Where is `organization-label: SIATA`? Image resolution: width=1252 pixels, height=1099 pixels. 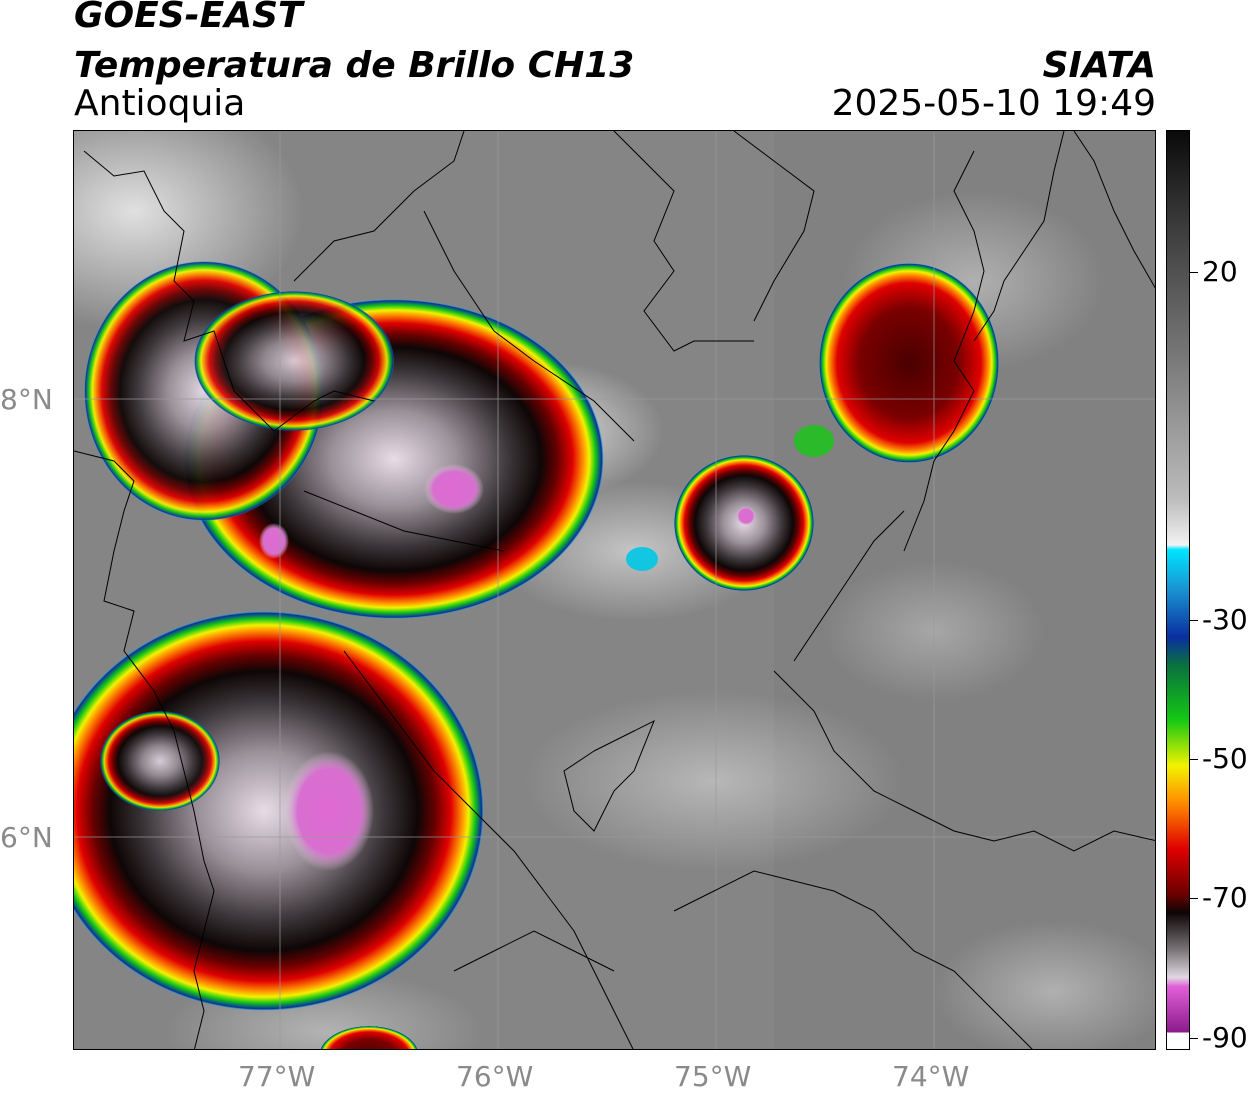 organization-label: SIATA is located at coordinates (1099, 65).